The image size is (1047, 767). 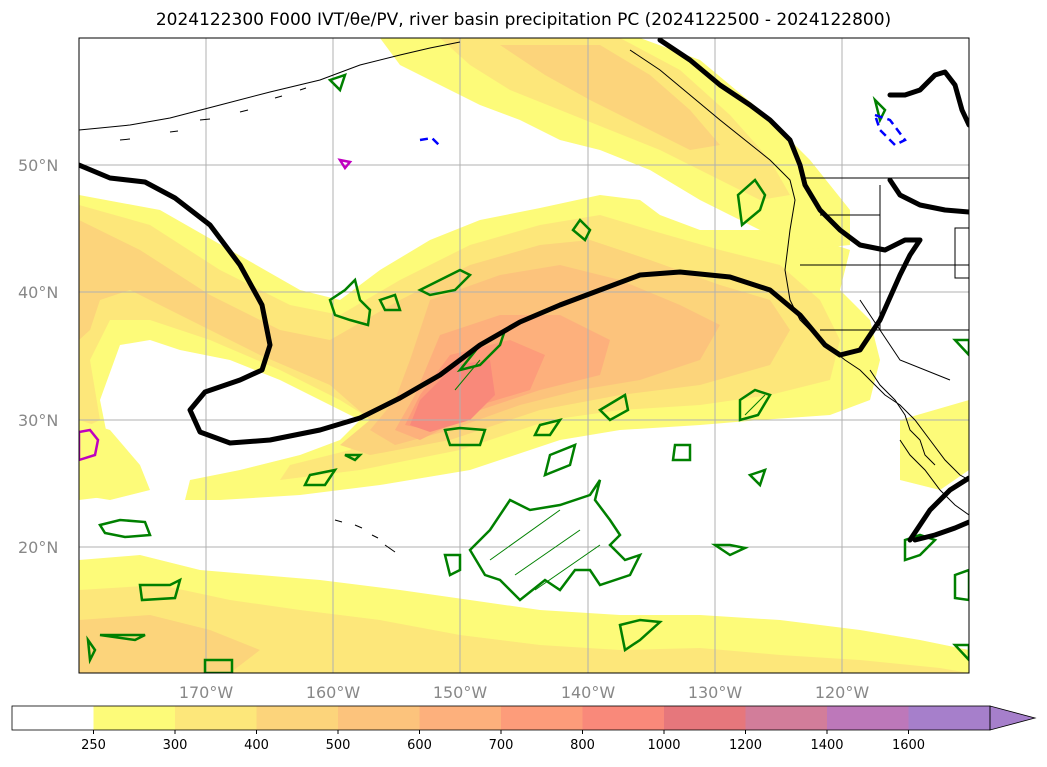 I want to click on magenta-contours, so click(x=216, y=310).